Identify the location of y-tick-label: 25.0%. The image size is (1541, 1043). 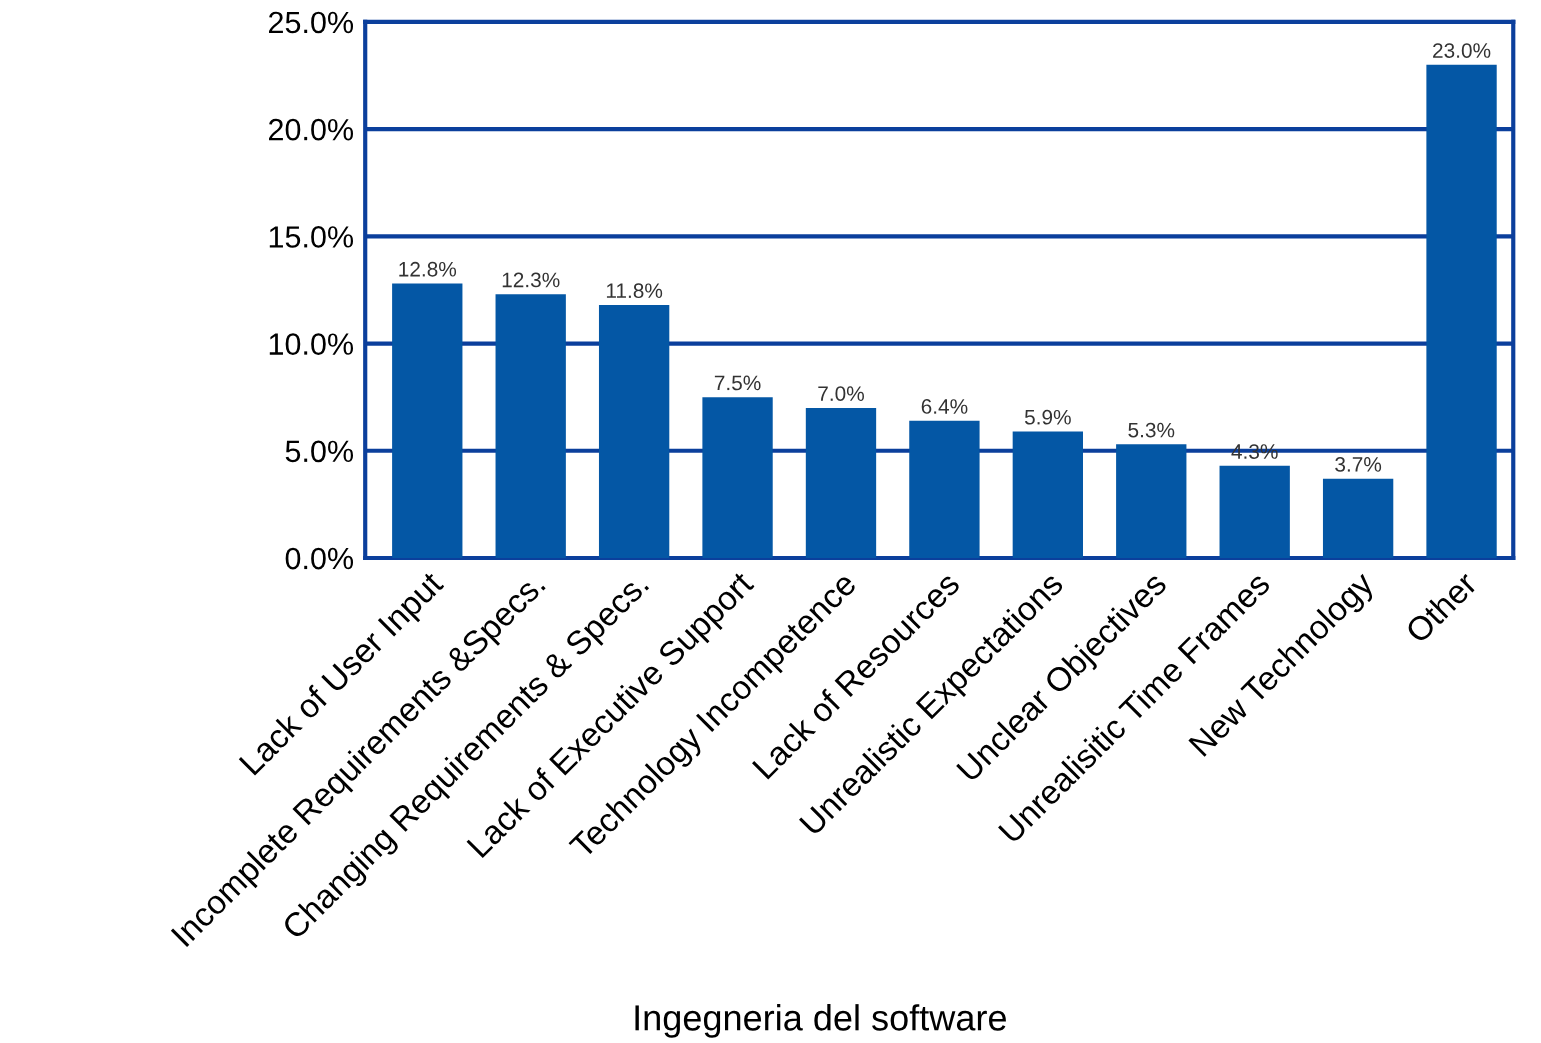
(311, 22).